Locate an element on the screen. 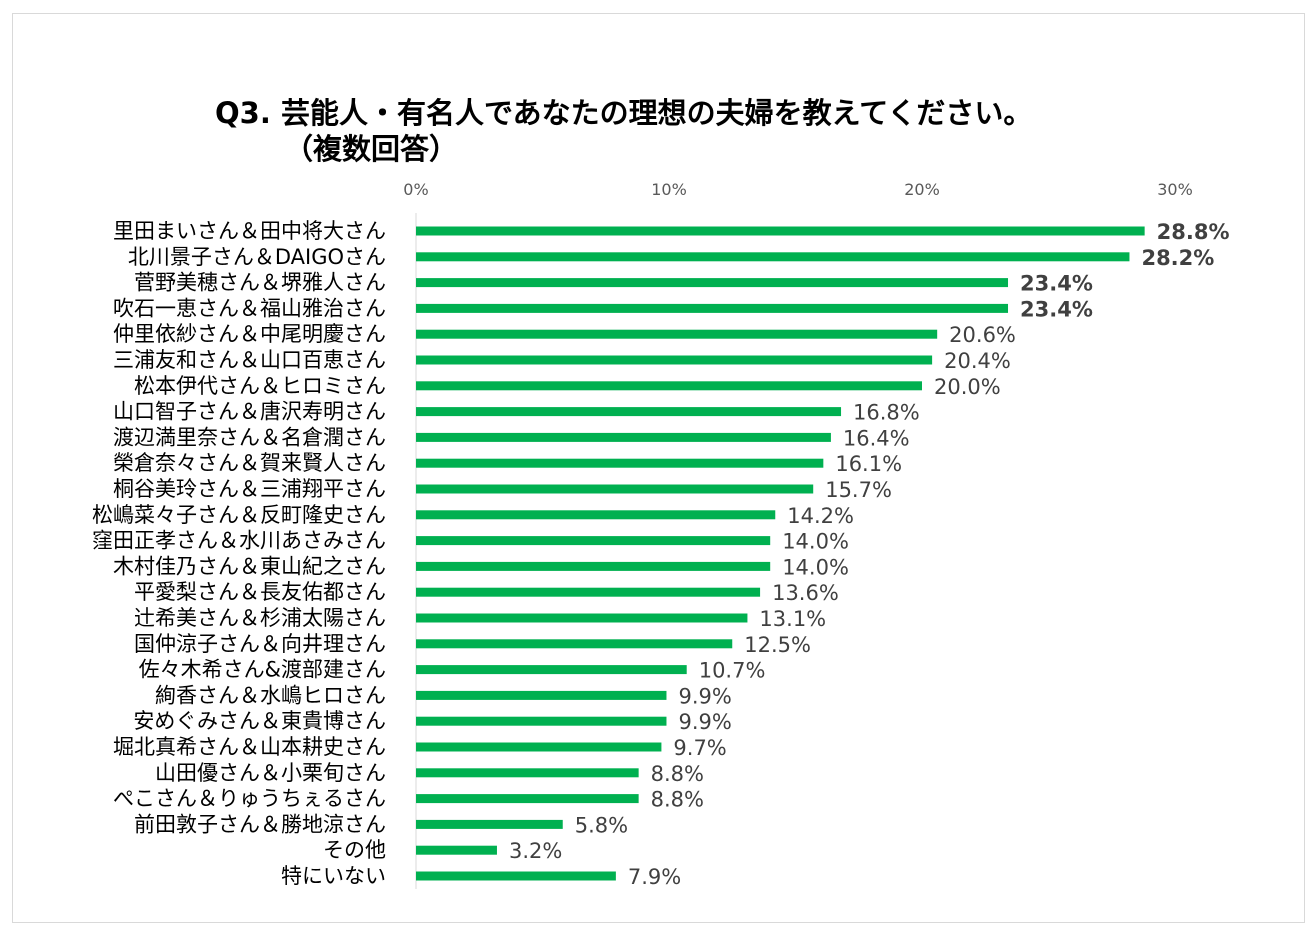  data-label: 28.8% is located at coordinates (1193, 232).